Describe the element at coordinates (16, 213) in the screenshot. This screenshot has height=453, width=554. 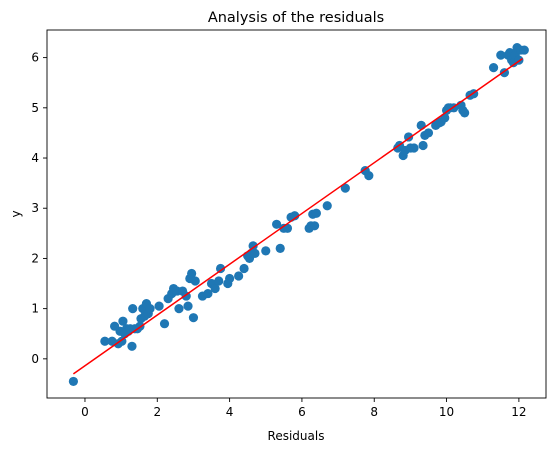
I see `y-axis-label: y` at that location.